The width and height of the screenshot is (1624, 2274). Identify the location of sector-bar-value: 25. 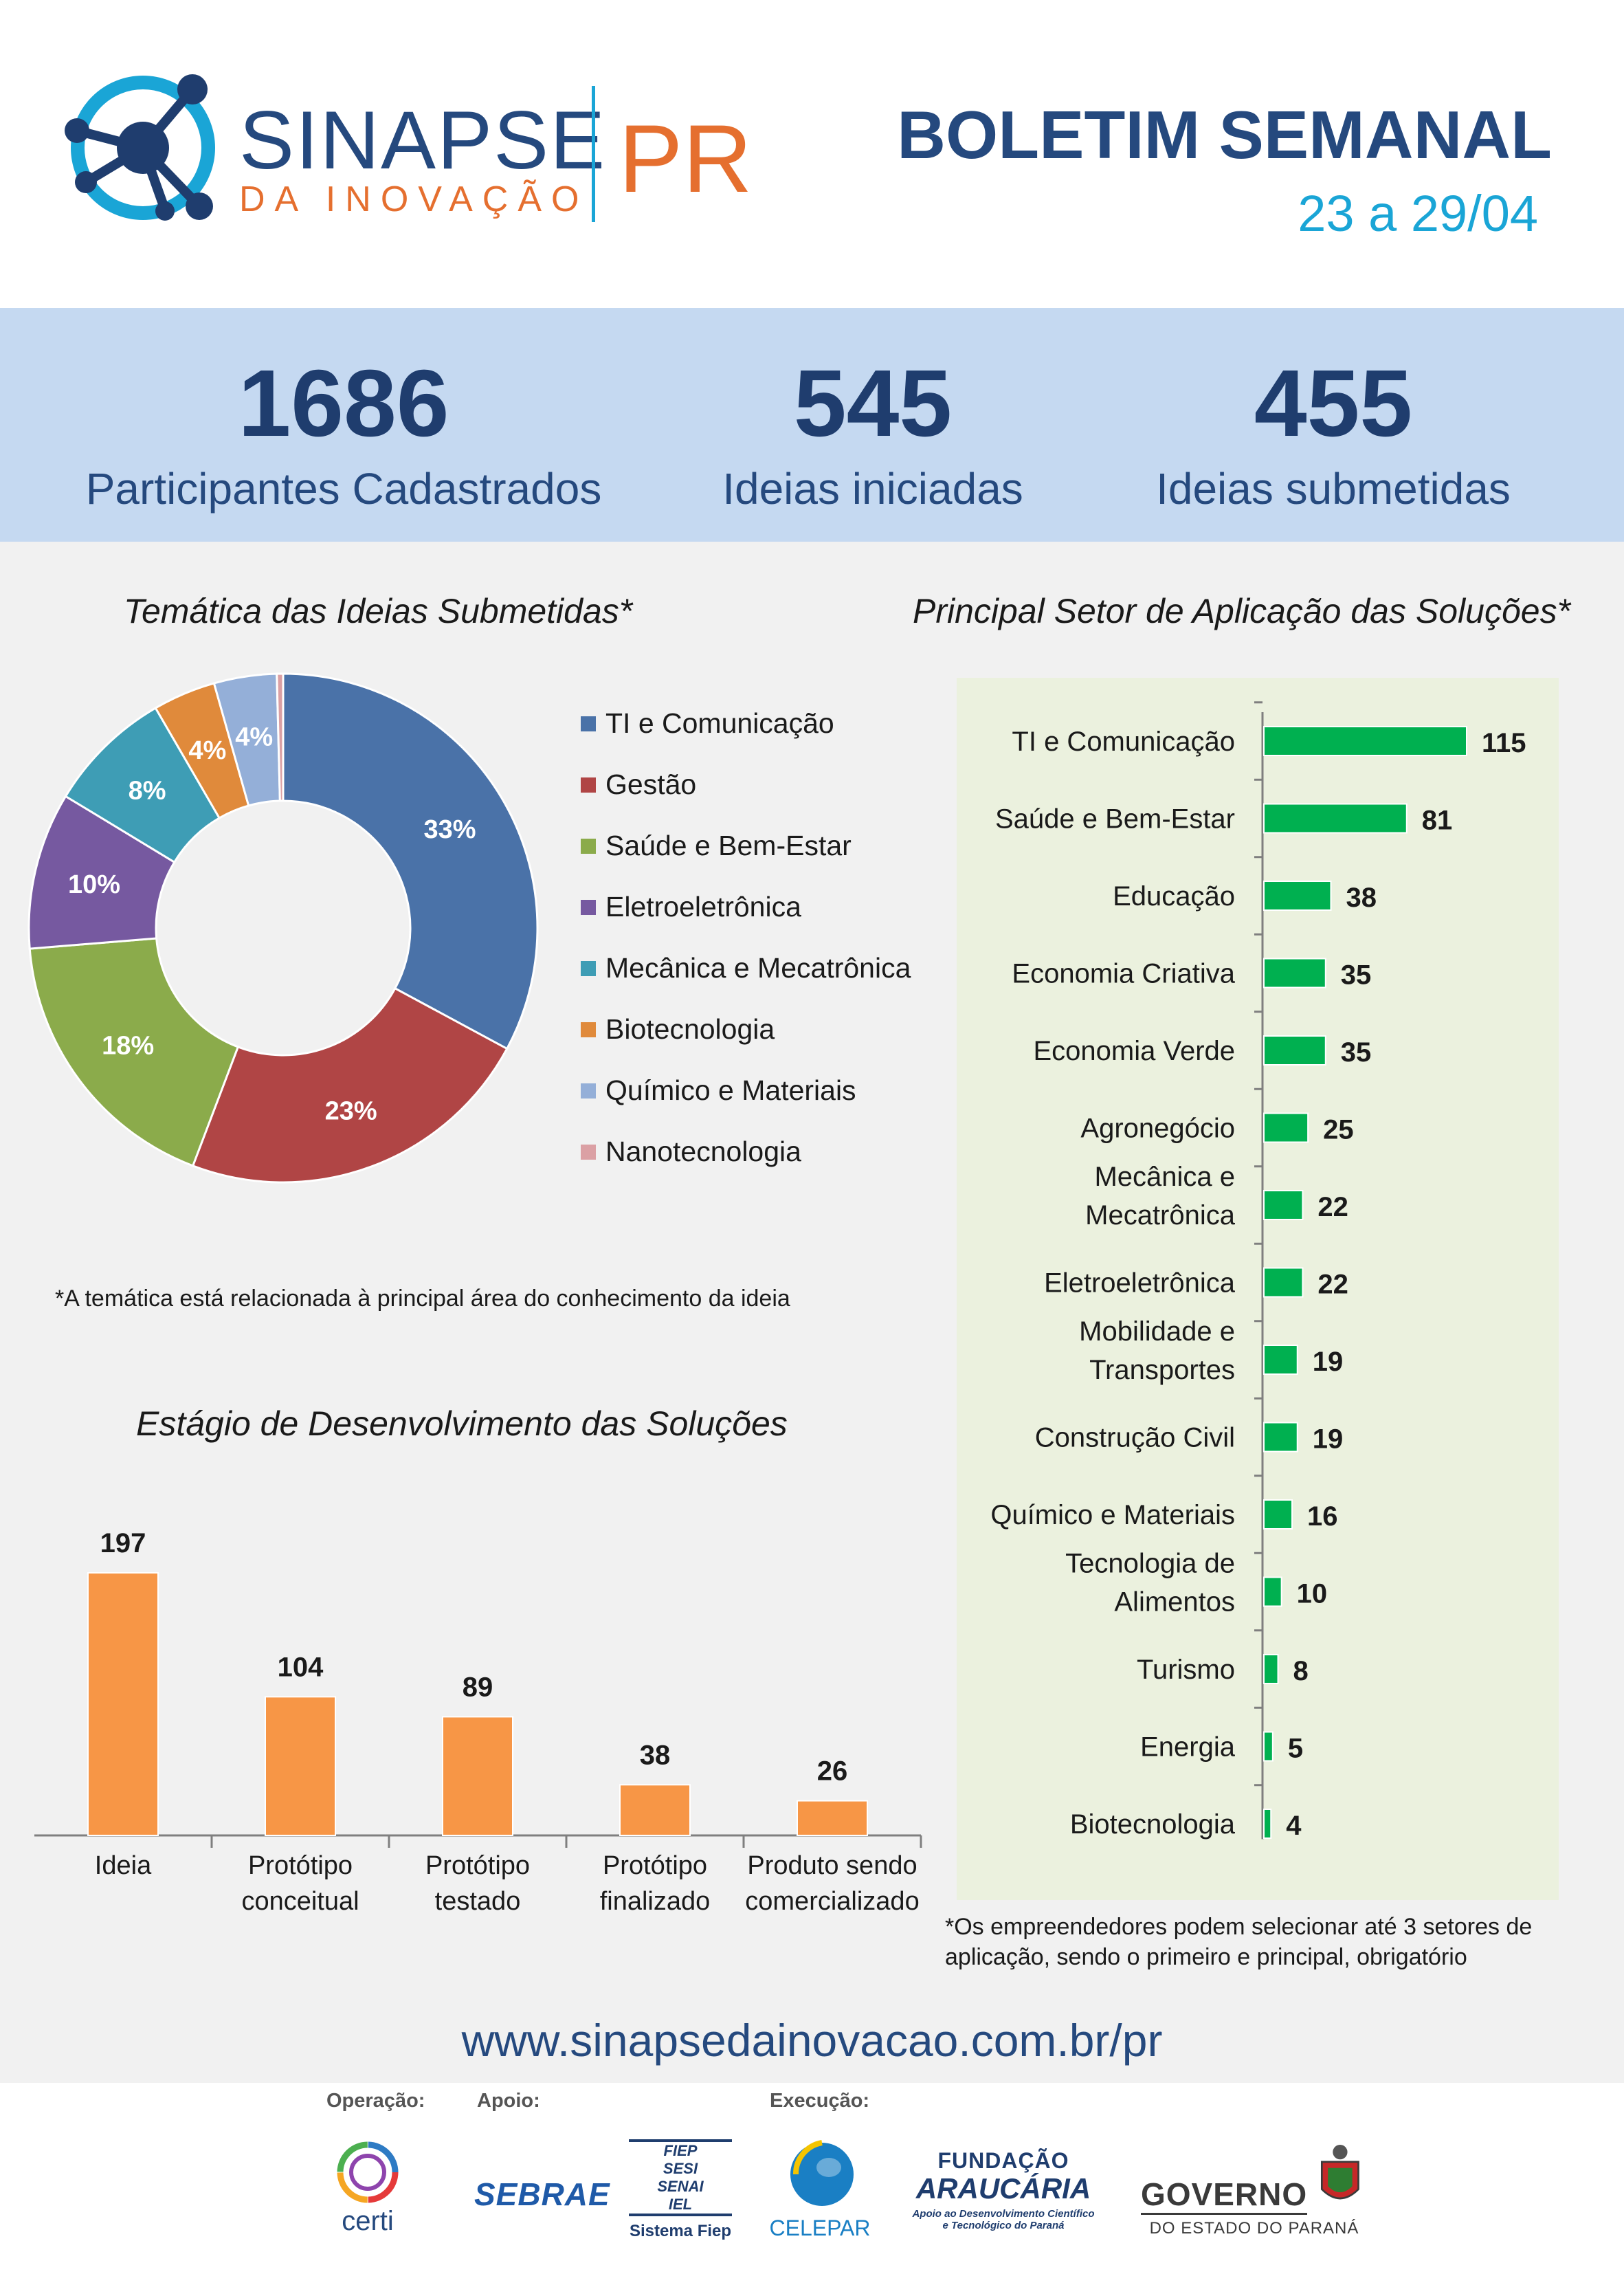
(1338, 1130).